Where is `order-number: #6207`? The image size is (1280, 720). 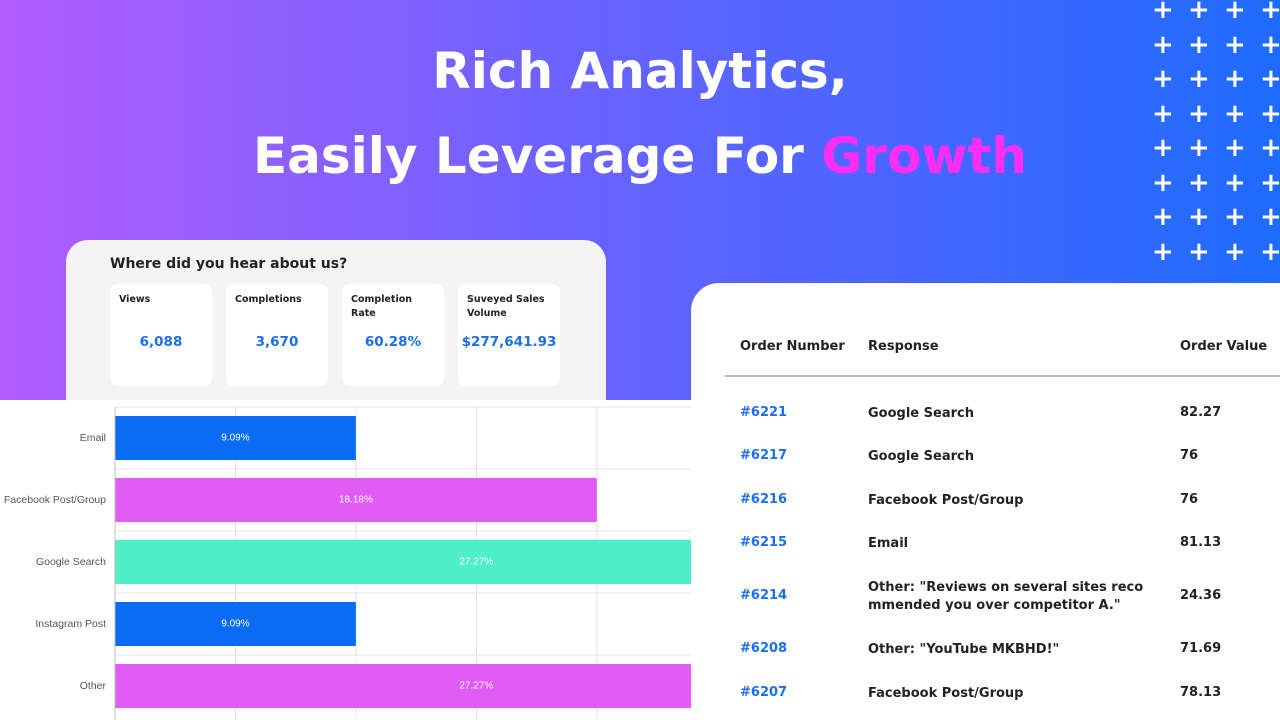 order-number: #6207 is located at coordinates (764, 692).